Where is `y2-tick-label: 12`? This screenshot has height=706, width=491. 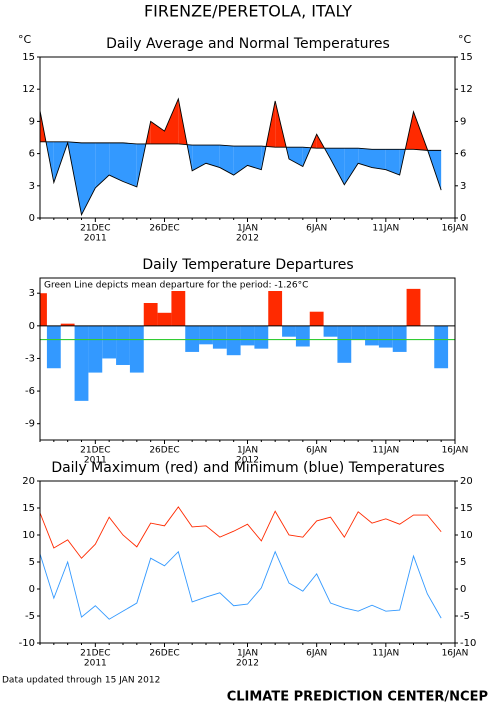 y2-tick-label: 12 is located at coordinates (466, 89).